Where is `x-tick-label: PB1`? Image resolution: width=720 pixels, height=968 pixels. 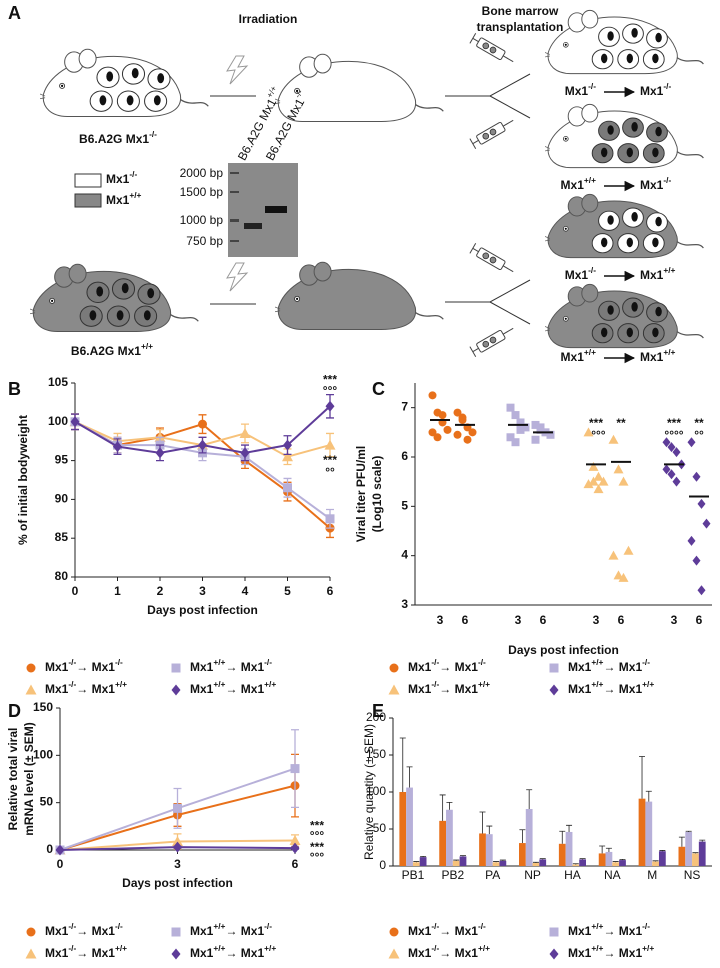
x-tick-label: PB1 is located at coordinates (413, 875).